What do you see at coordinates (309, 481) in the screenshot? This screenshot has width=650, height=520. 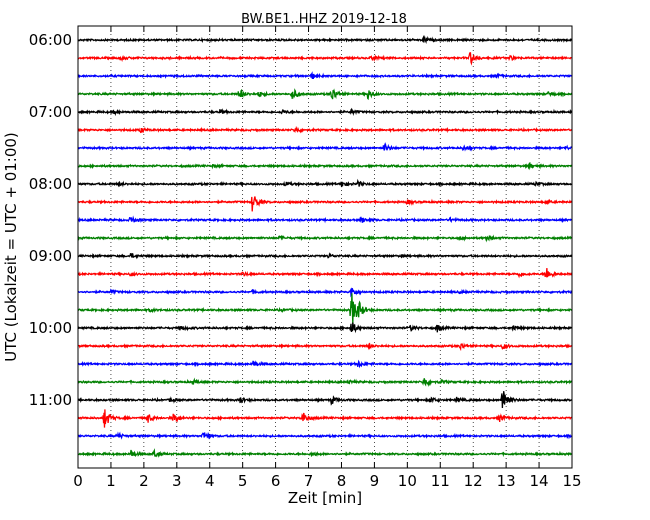 I see `x-tick-label: 7` at bounding box center [309, 481].